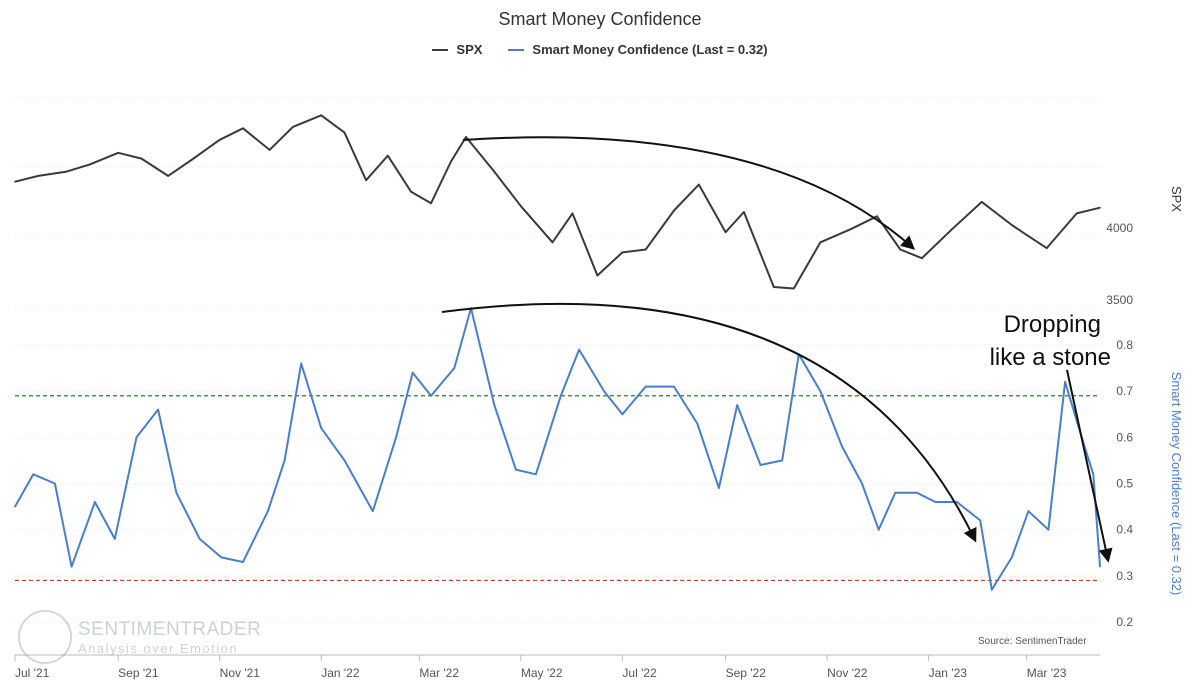 The width and height of the screenshot is (1200, 695). I want to click on x-tick-label: Jul '21, so click(32, 673).